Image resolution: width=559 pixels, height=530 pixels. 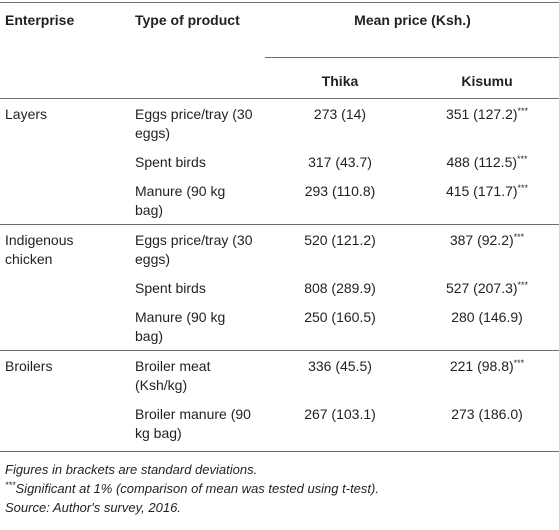 I want to click on table-row: Spent birds 808 (289.9) 527 (207.3)***, so click(x=279, y=287).